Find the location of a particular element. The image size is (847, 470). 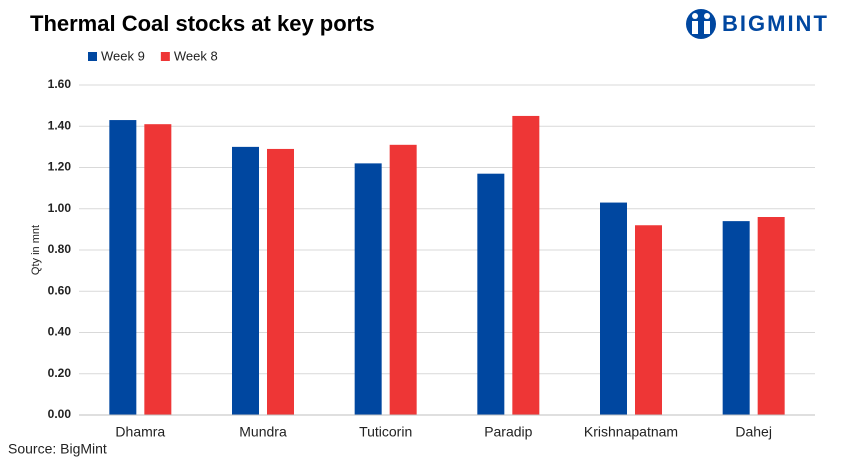

y-tick-label: 1.00 is located at coordinates (60, 208).